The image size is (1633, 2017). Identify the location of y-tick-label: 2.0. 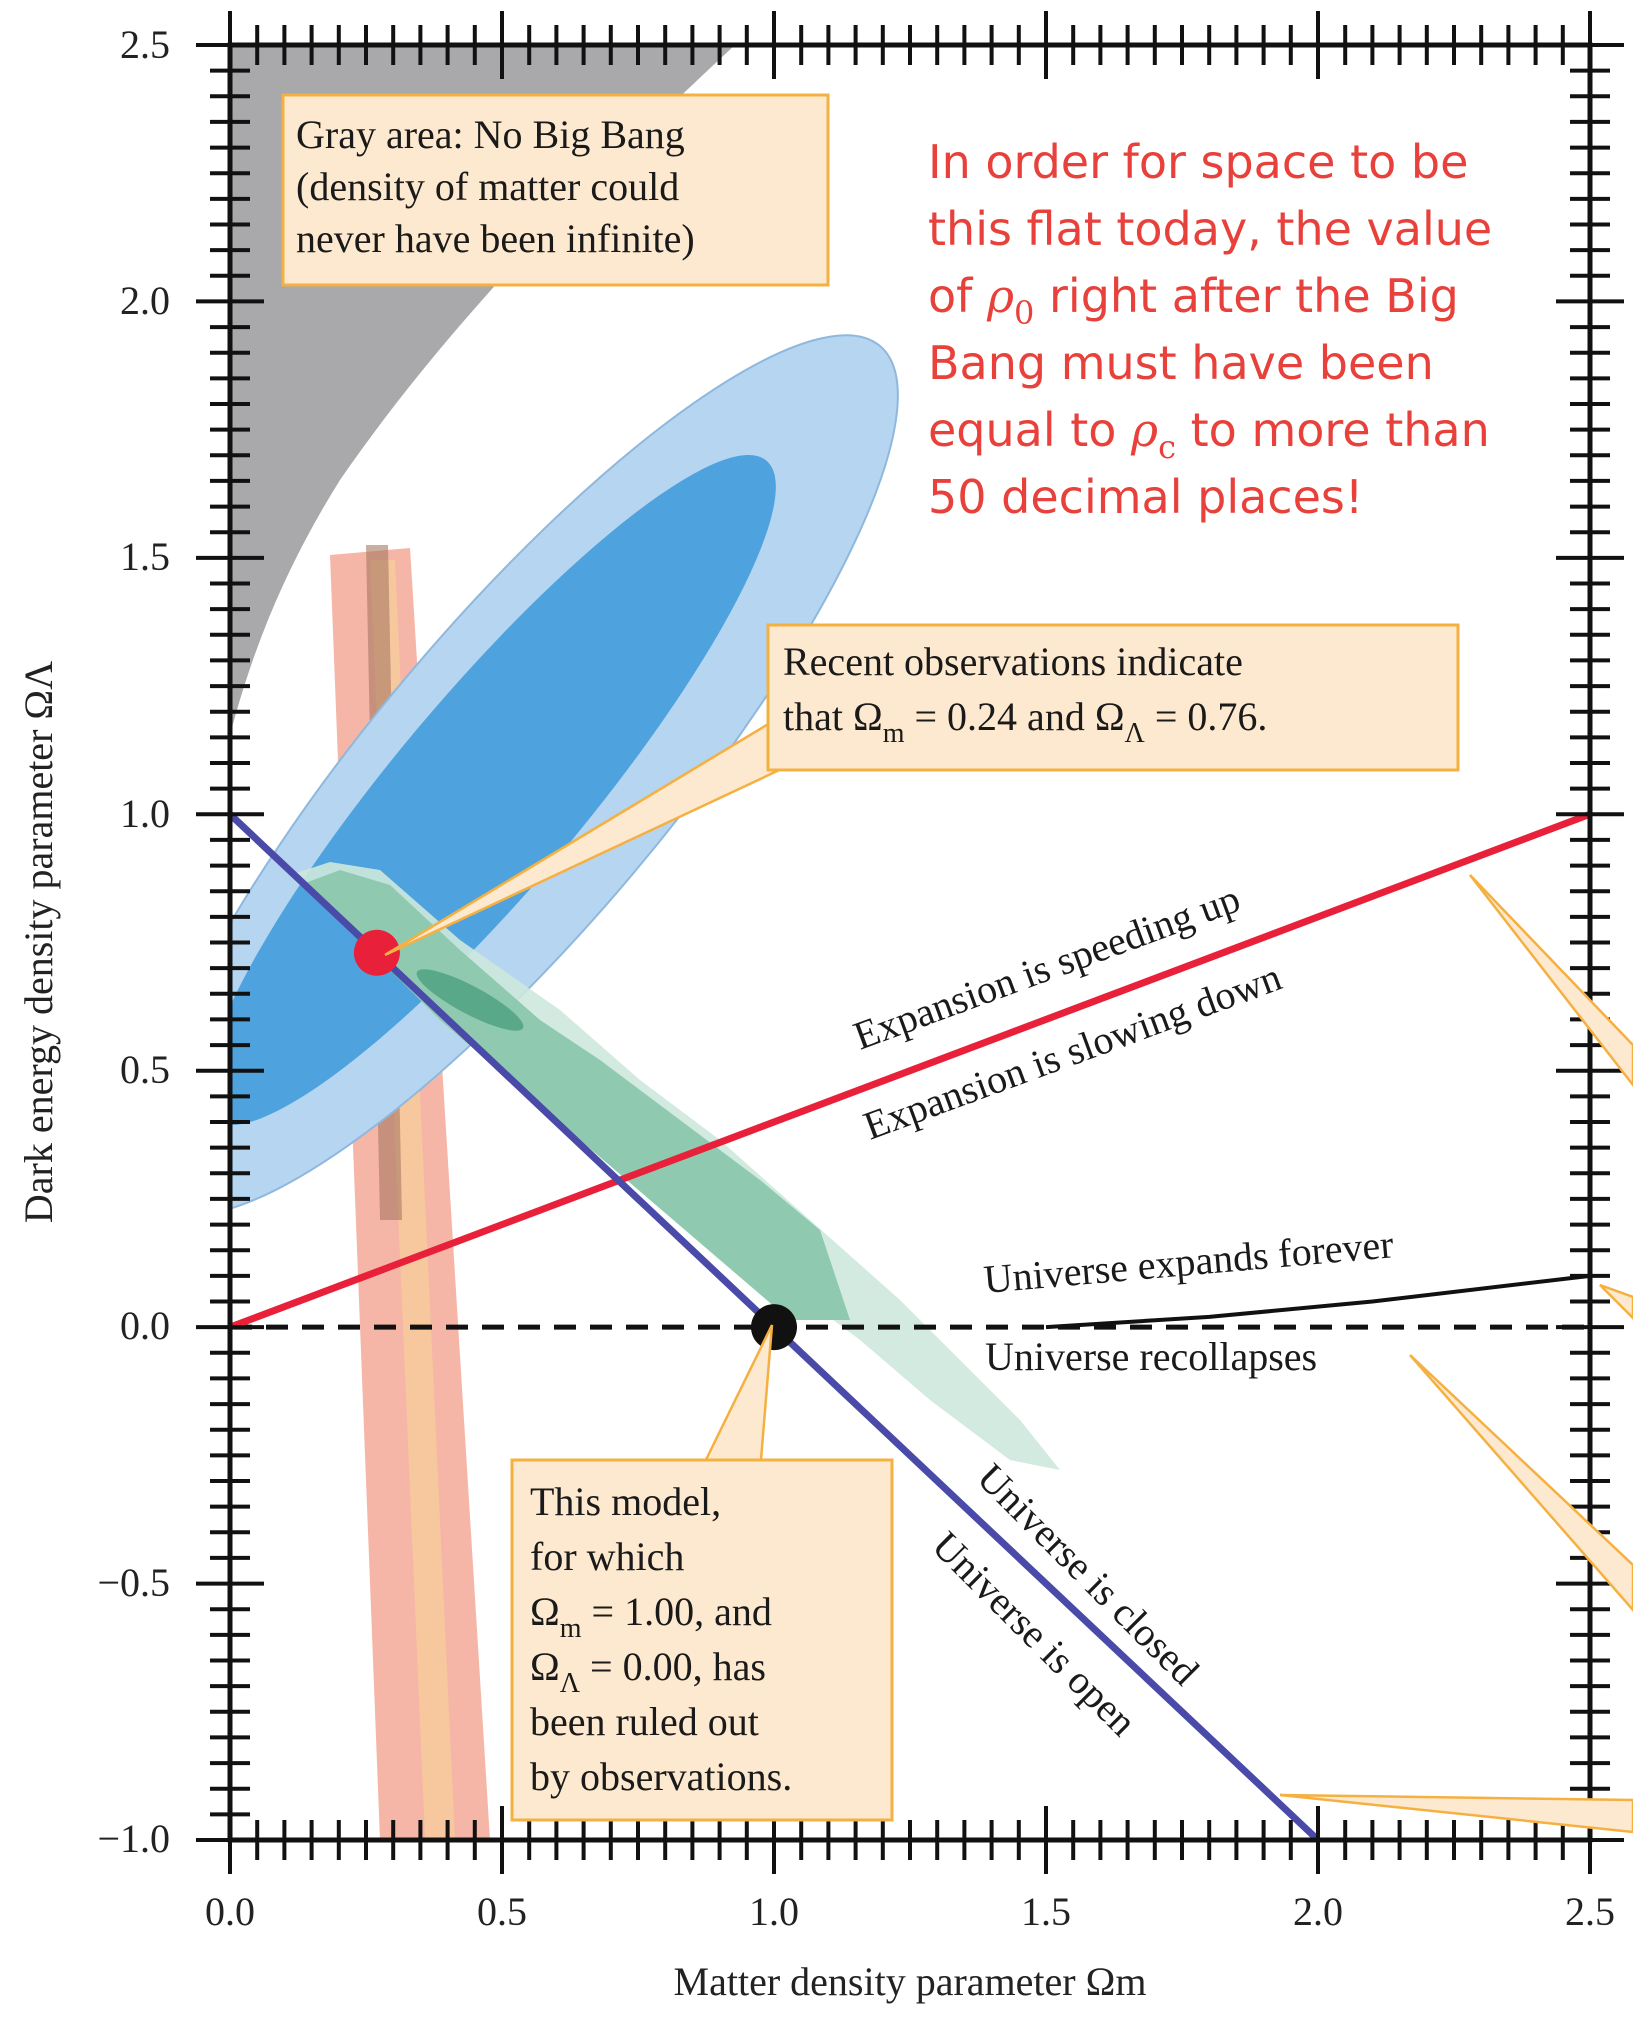
(145, 300).